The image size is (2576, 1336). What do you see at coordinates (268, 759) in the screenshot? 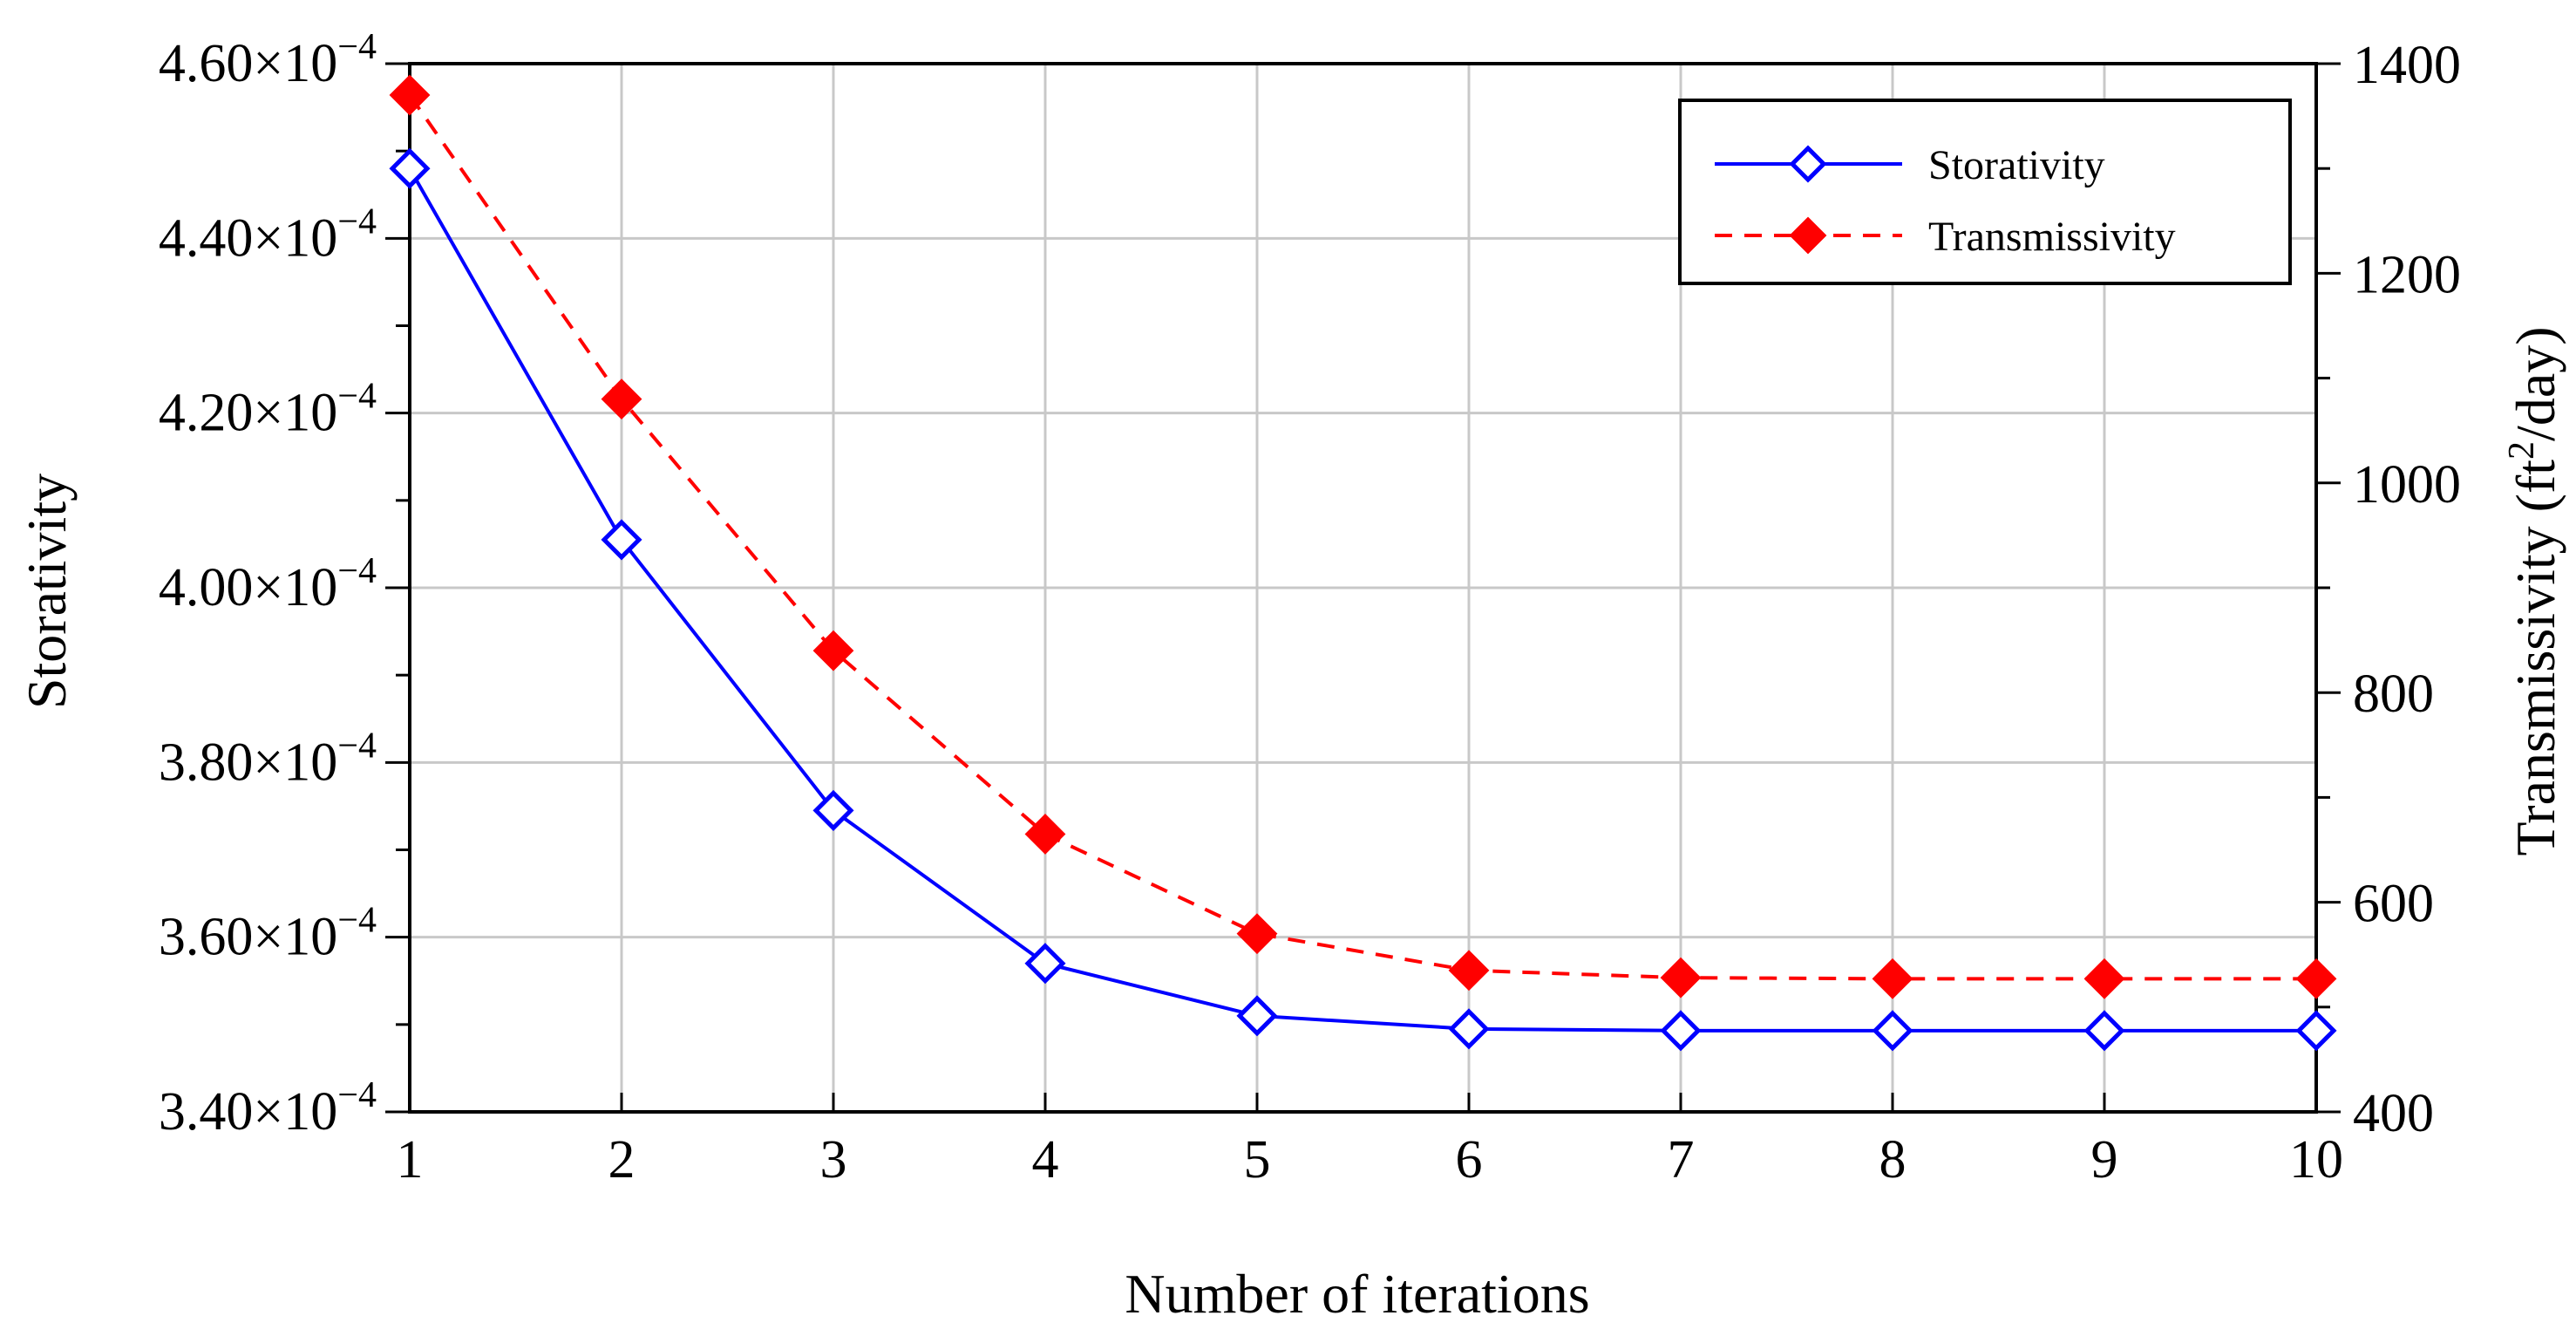
I see `left-tick-label: 3.80×10⁻⁴` at bounding box center [268, 759].